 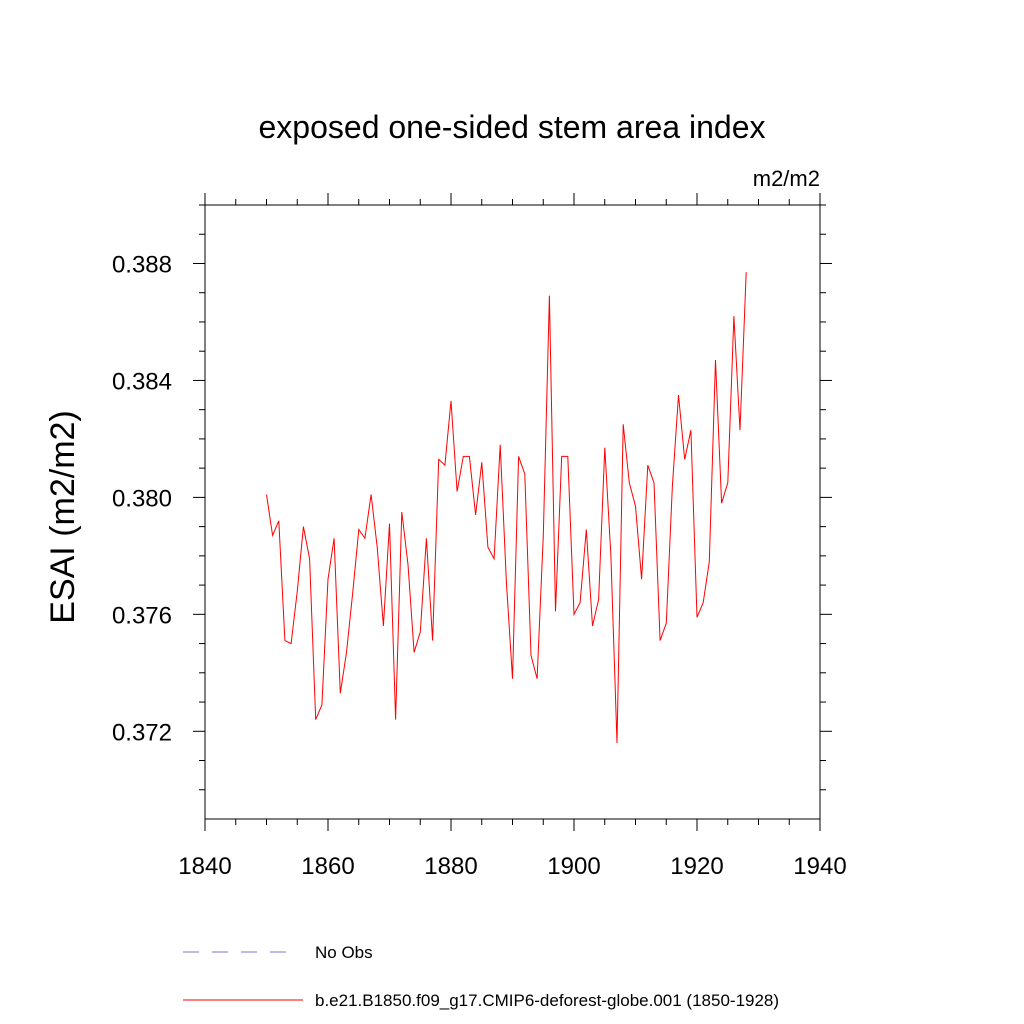 I want to click on units-label: m2/m2, so click(x=786, y=178).